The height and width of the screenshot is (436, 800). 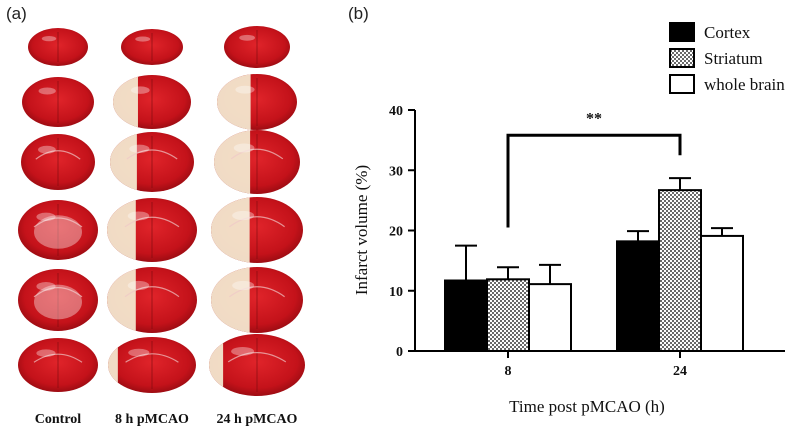 I want to click on legend: Cortex Striatum whole brain, so click(x=727, y=58).